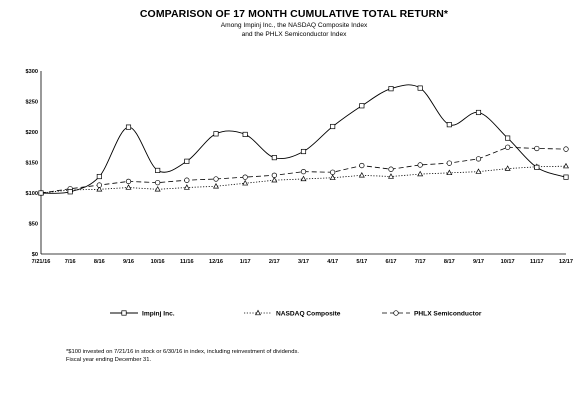 The width and height of the screenshot is (588, 419). Describe the element at coordinates (32, 103) in the screenshot. I see `y-tick-label: $250` at that location.